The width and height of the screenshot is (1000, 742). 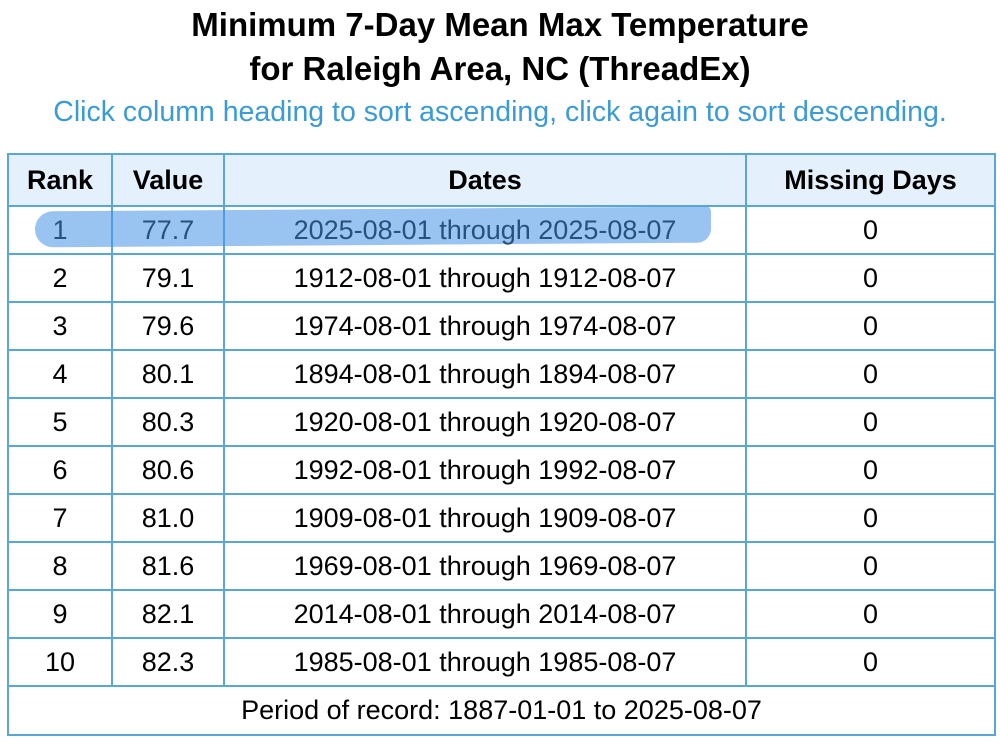 I want to click on value-cell: 79.1, so click(x=168, y=278).